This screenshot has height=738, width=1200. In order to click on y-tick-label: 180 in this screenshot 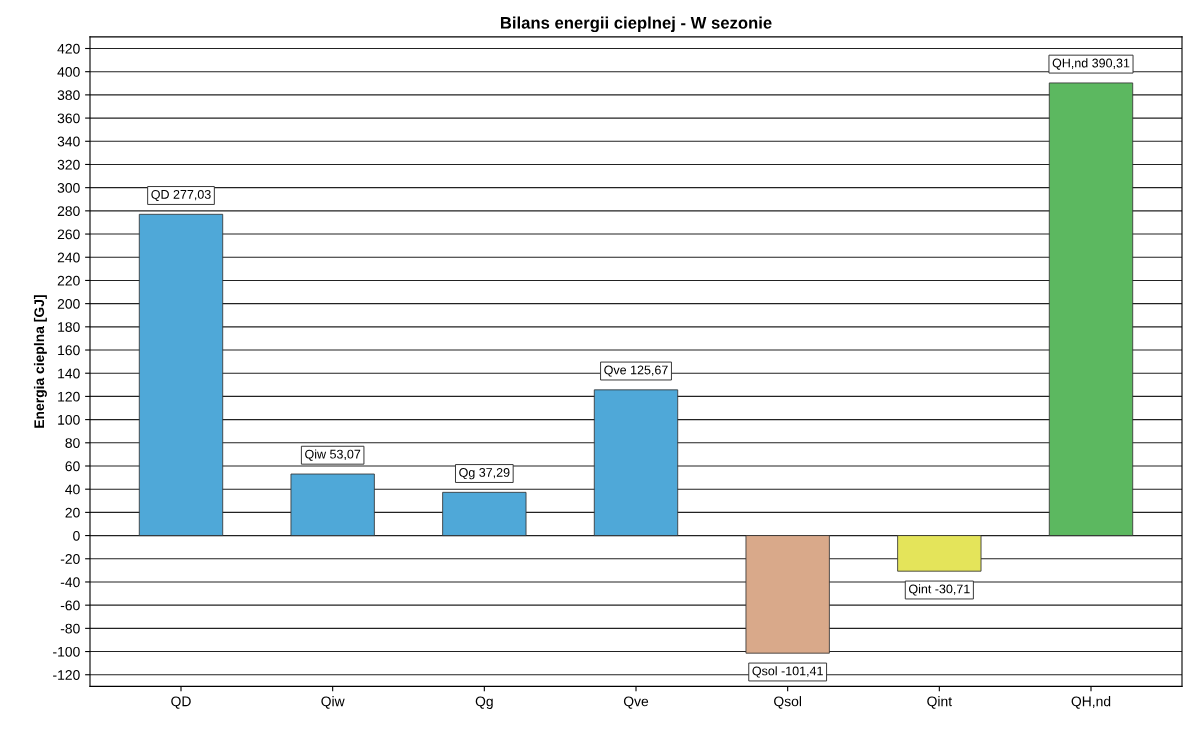, I will do `click(69, 327)`.